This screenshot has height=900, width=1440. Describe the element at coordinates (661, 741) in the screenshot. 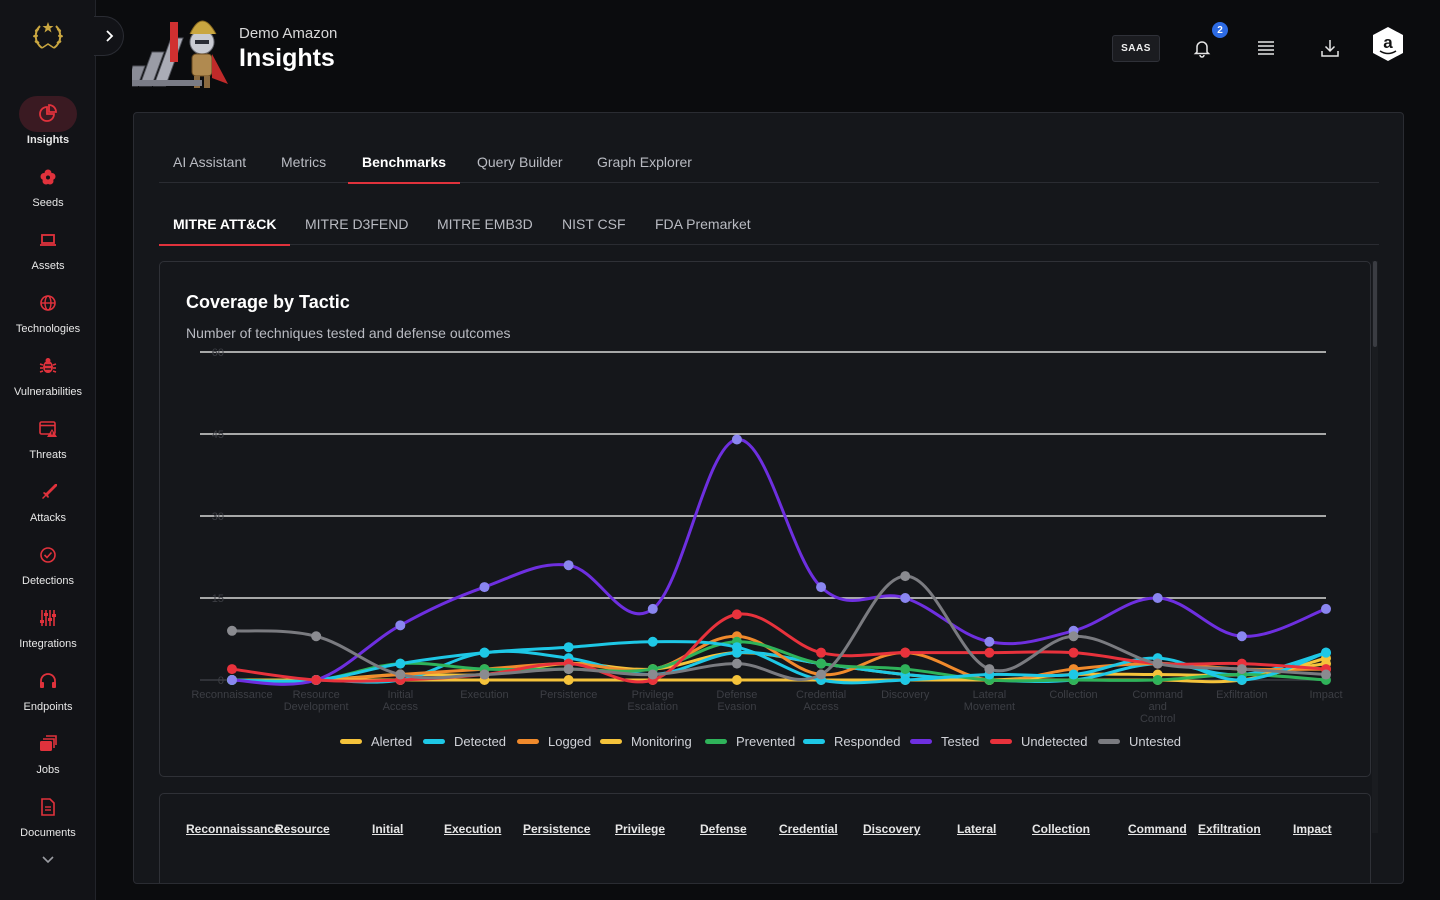

I see `legend-label-monitoring: Monitoring` at that location.